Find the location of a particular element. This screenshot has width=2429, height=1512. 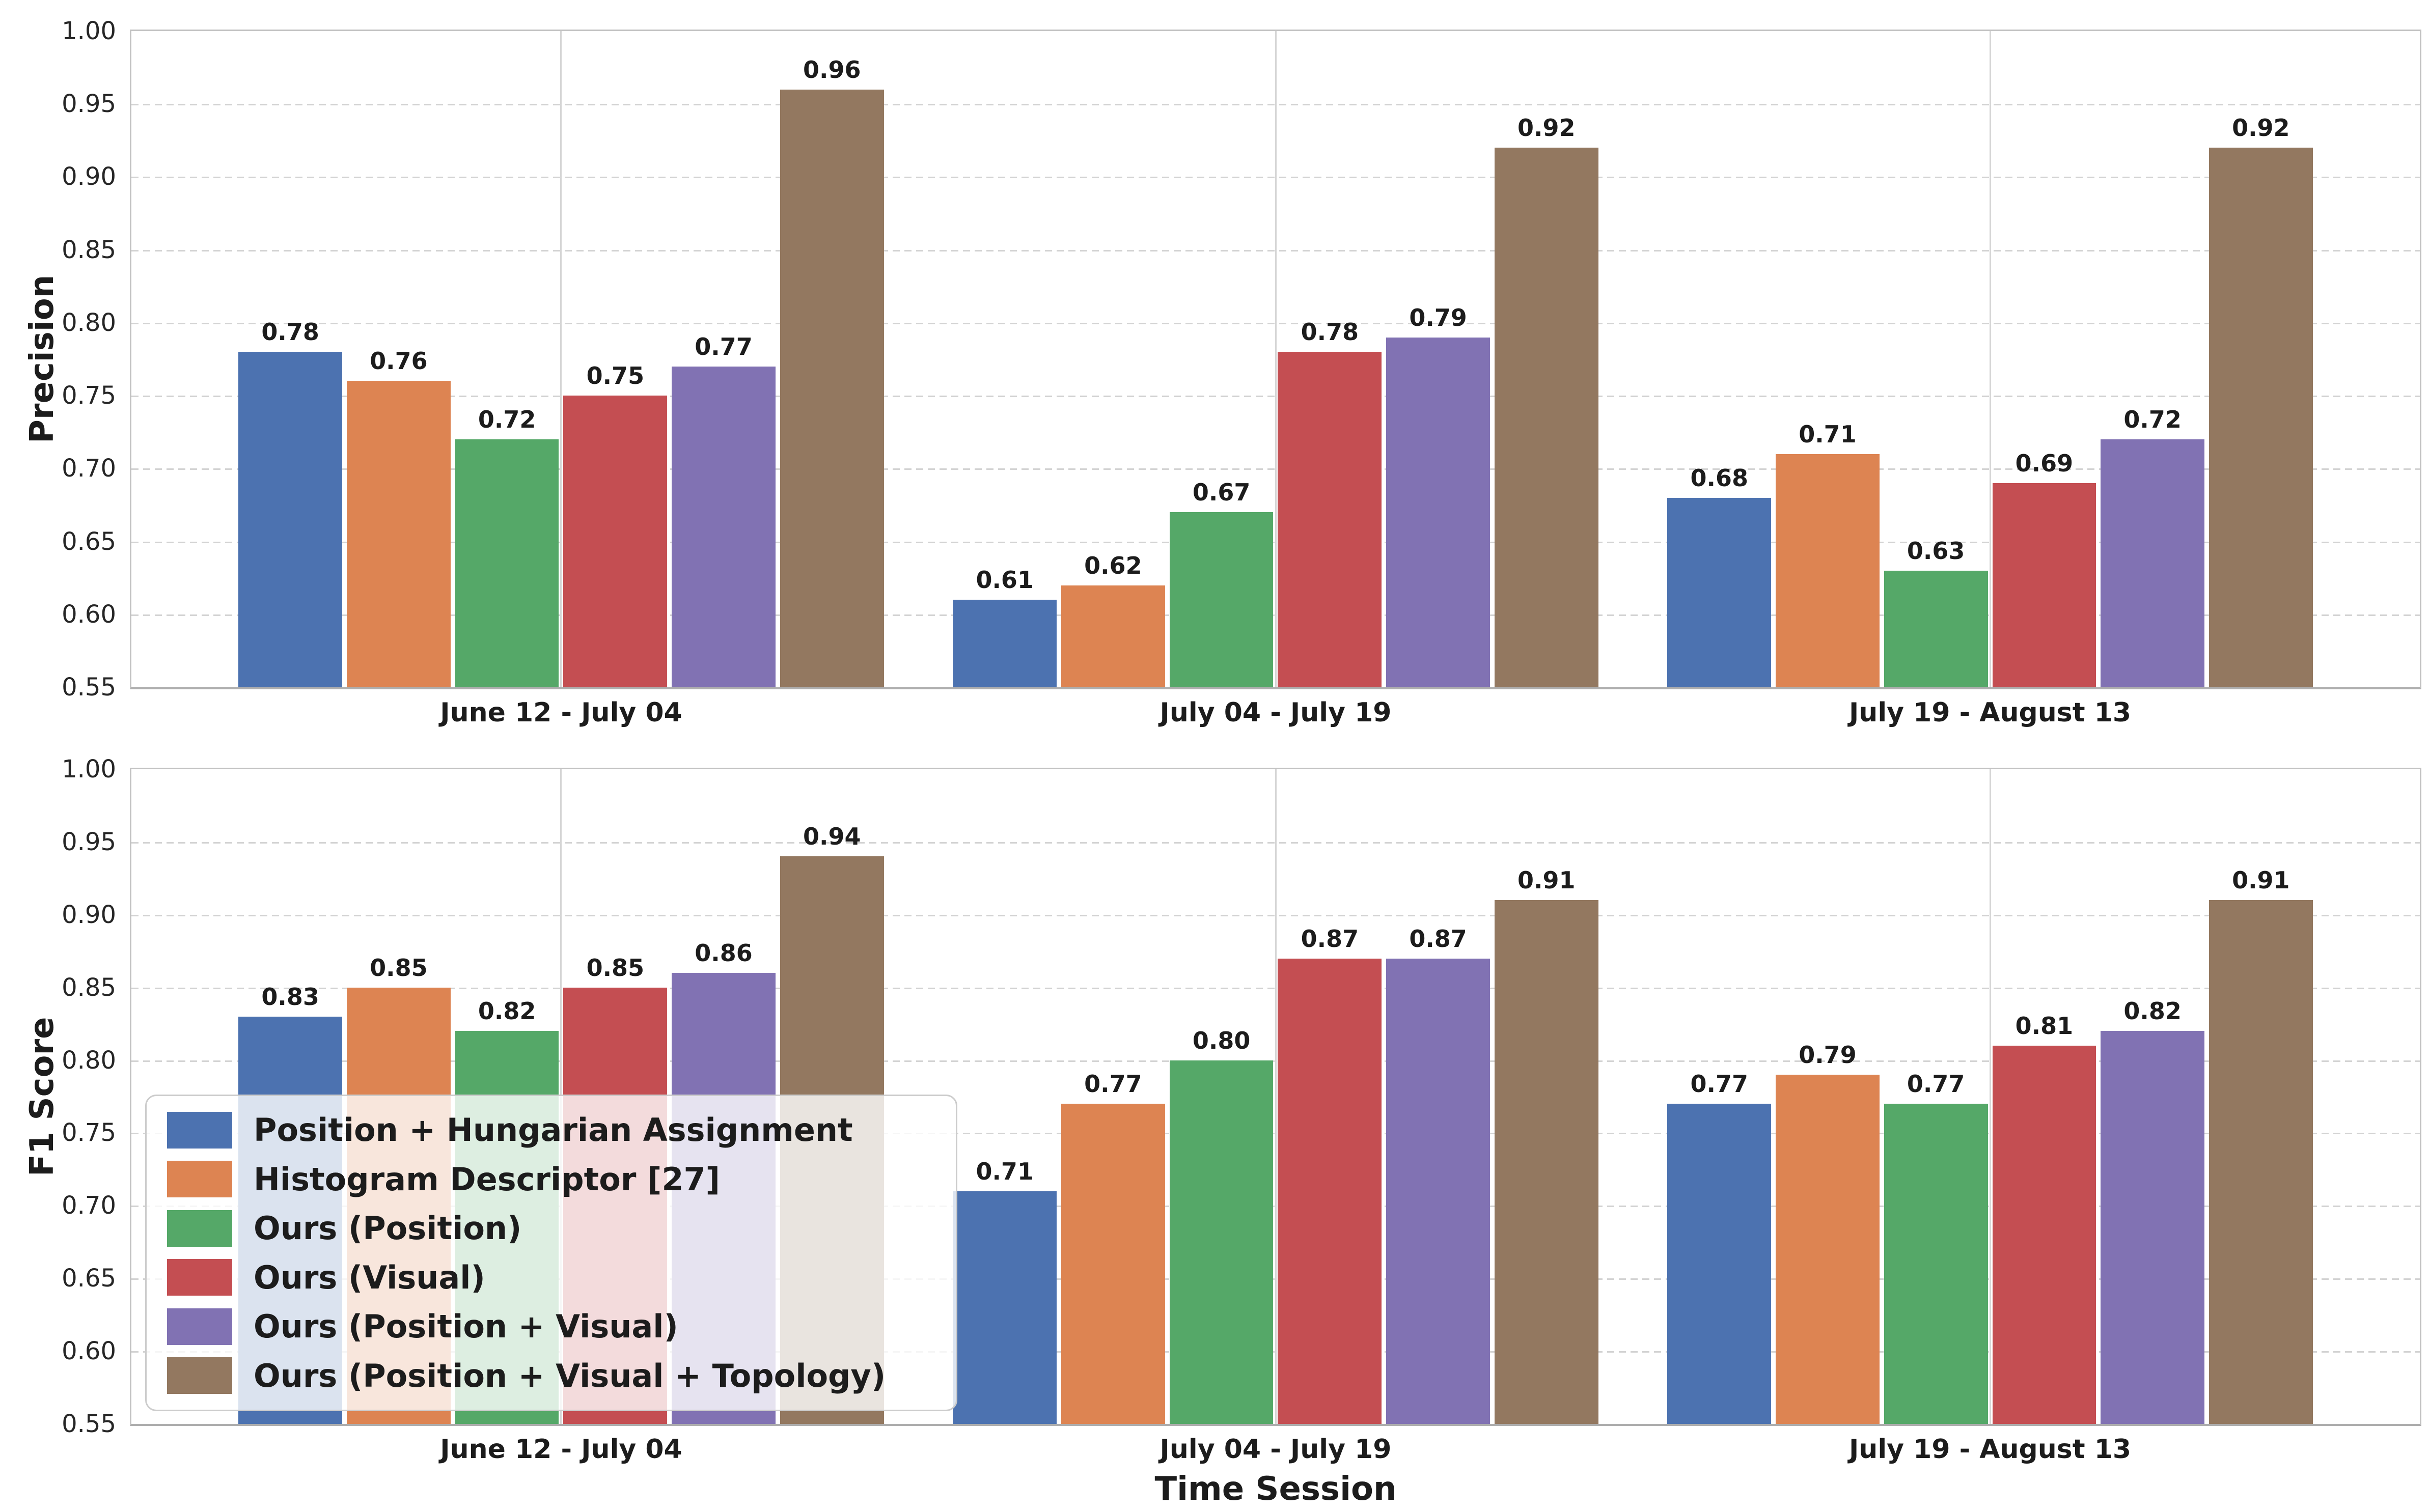

y-axis-title-f1-score: F1 Score is located at coordinates (42, 1097).